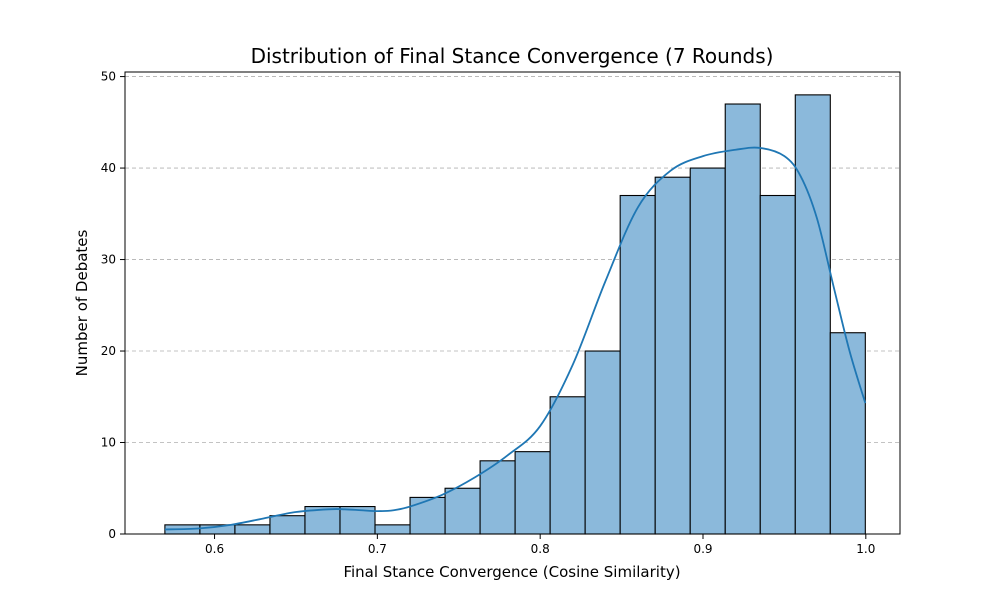  I want to click on x-axis-ticks: 0.6 0.7 0.8 0.9 1.0, so click(540, 545).